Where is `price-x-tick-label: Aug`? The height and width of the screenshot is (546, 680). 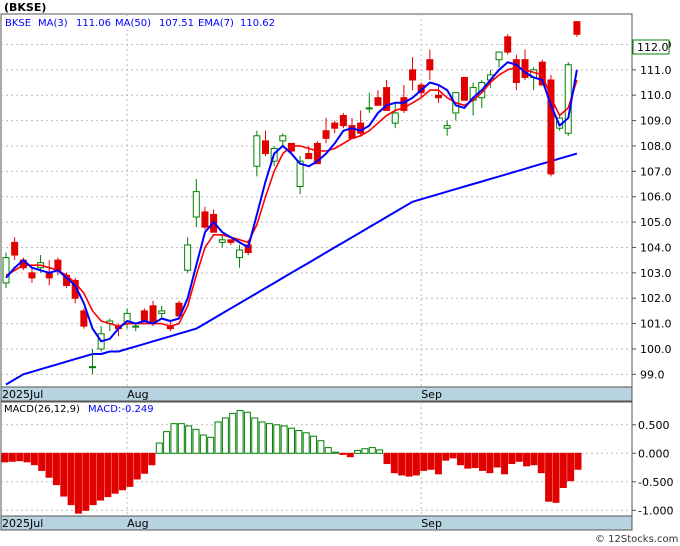
price-x-tick-label: Aug is located at coordinates (137, 394).